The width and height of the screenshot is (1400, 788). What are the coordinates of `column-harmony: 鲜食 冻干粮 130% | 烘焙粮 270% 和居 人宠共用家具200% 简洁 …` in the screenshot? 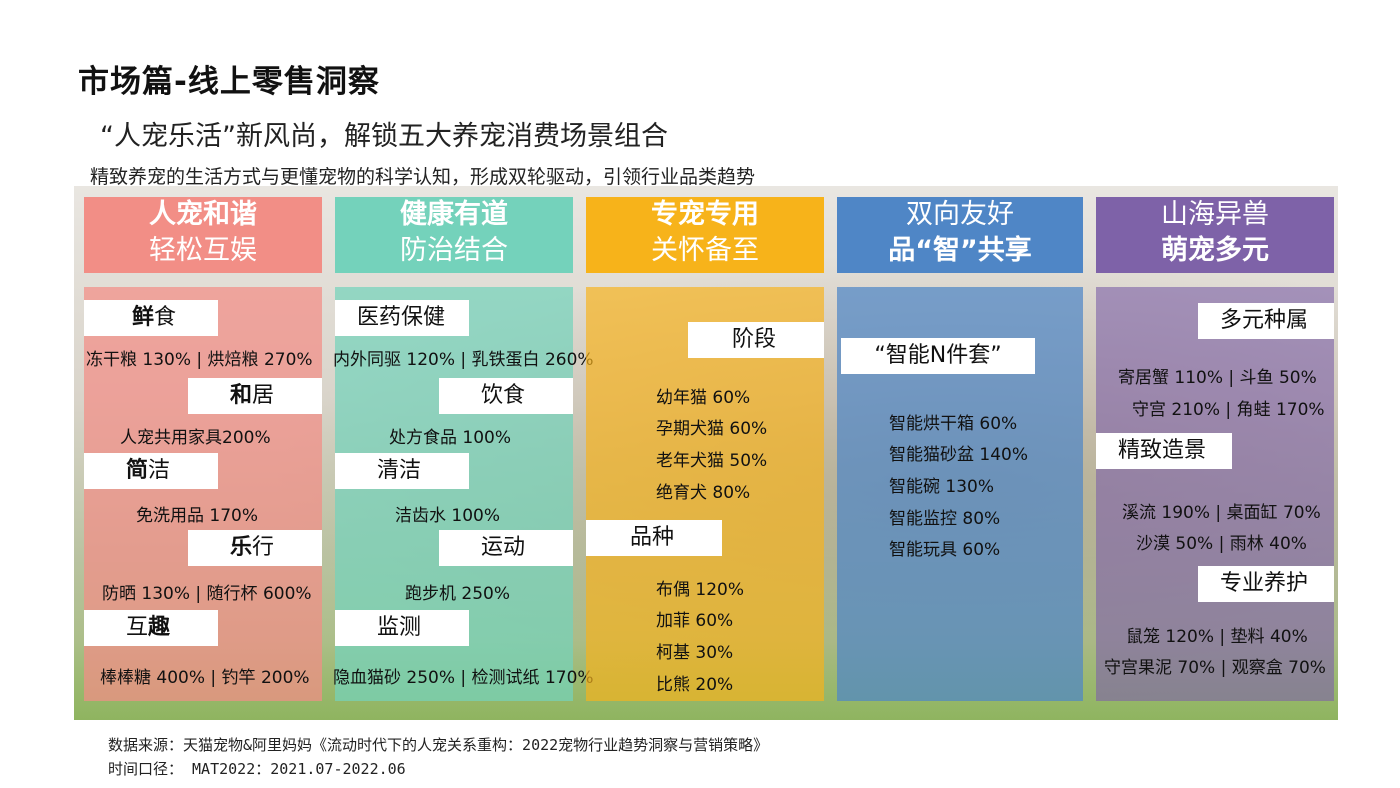 It's located at (203, 494).